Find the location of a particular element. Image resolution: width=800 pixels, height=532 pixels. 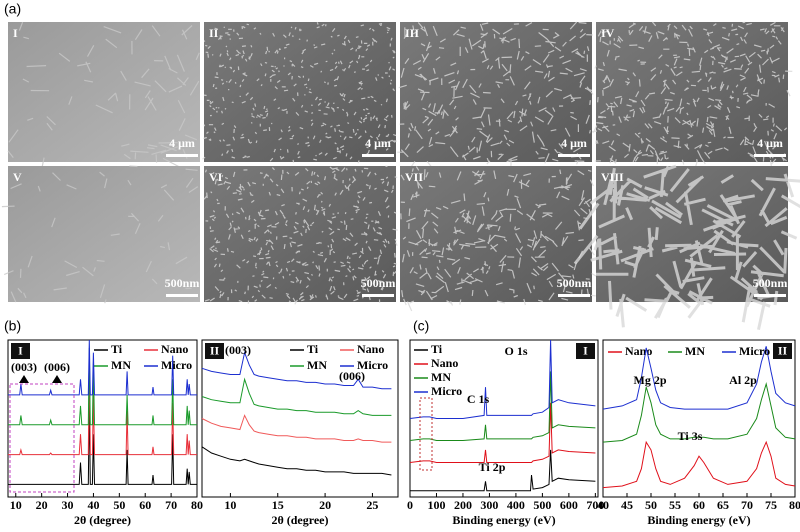

sem-label: IV is located at coordinates (608, 33).